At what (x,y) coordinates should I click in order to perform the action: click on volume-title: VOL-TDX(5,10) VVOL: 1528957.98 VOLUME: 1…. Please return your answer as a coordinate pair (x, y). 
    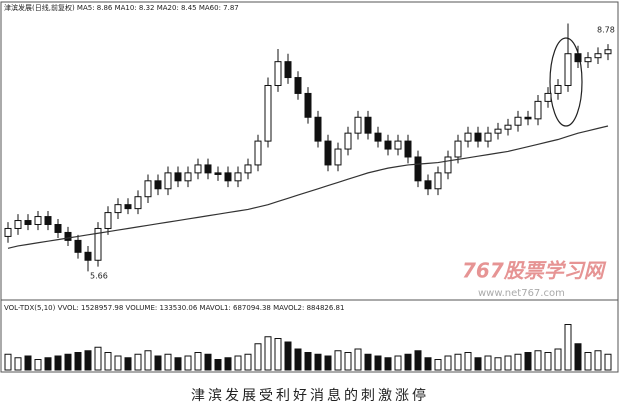
    Looking at the image, I should click on (174, 308).